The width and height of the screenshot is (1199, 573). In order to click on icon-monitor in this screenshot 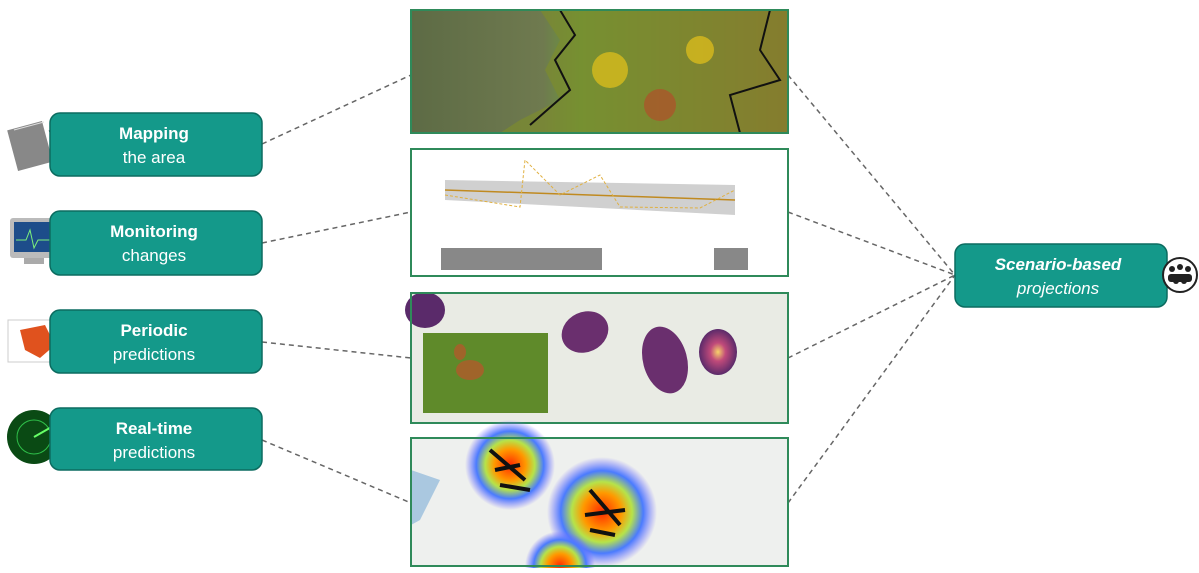, I will do `click(34, 241)`.